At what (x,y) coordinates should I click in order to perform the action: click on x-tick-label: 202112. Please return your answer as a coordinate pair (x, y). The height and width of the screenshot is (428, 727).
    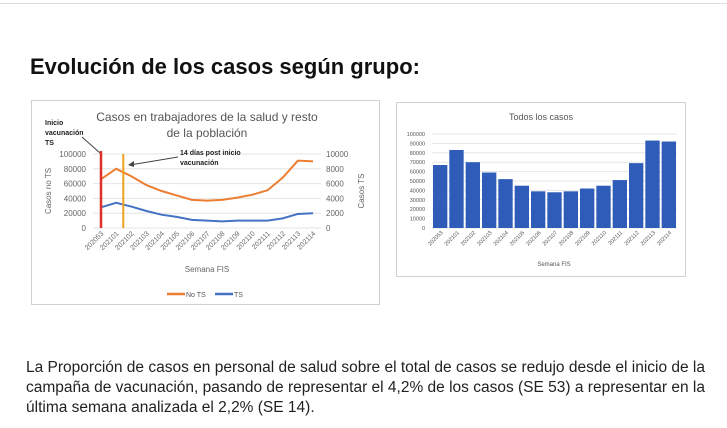
    Looking at the image, I should click on (632, 238).